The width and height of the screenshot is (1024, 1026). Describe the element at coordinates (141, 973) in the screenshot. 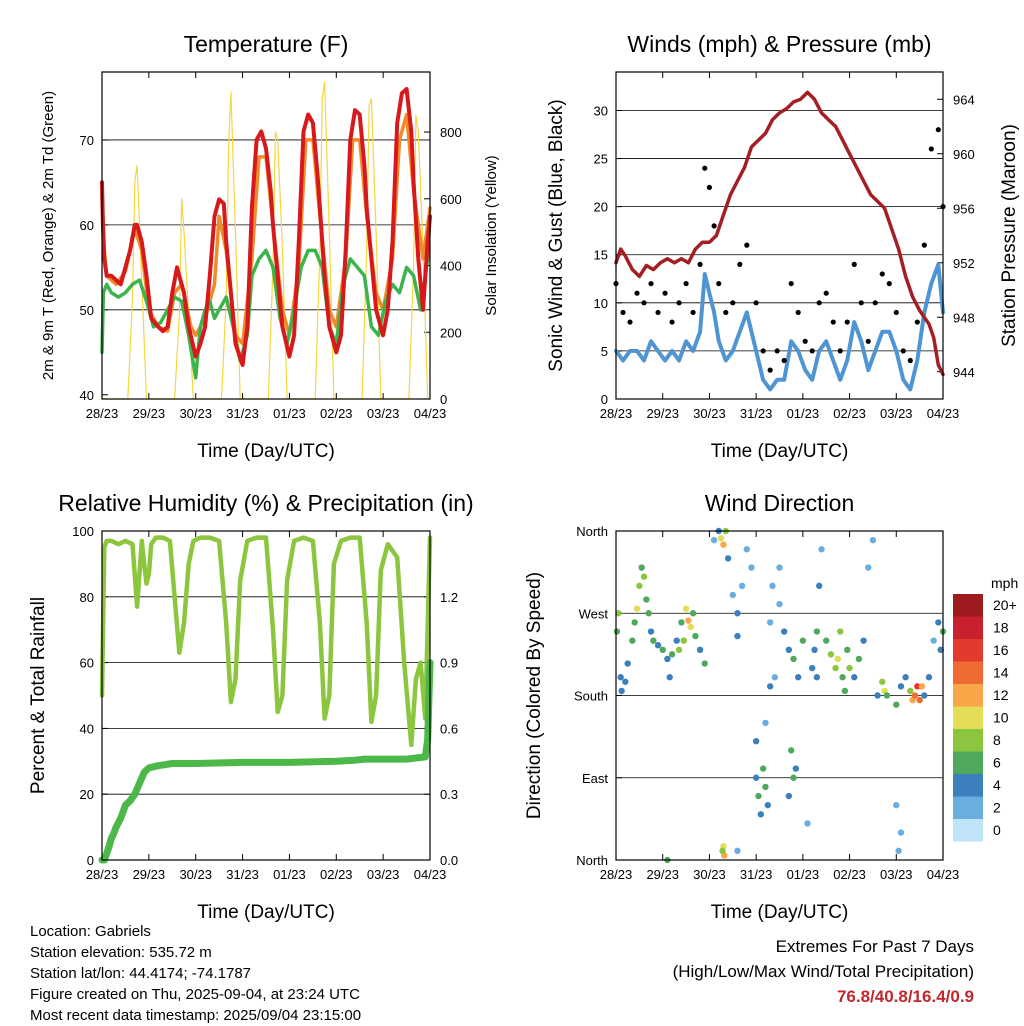

I see `station-latlon: Station lat/lon: 44.4174; -74.1787` at that location.